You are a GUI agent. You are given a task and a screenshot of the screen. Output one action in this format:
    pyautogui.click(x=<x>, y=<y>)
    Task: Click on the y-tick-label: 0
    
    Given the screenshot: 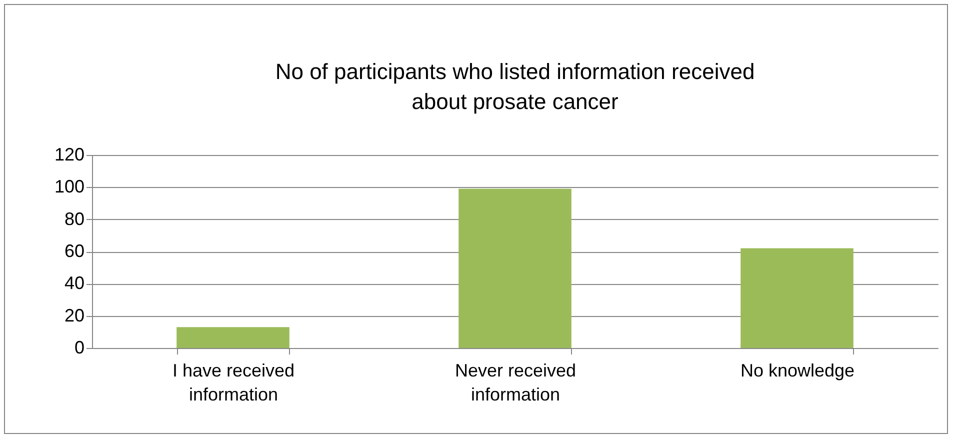 What is the action you would take?
    pyautogui.click(x=79, y=348)
    